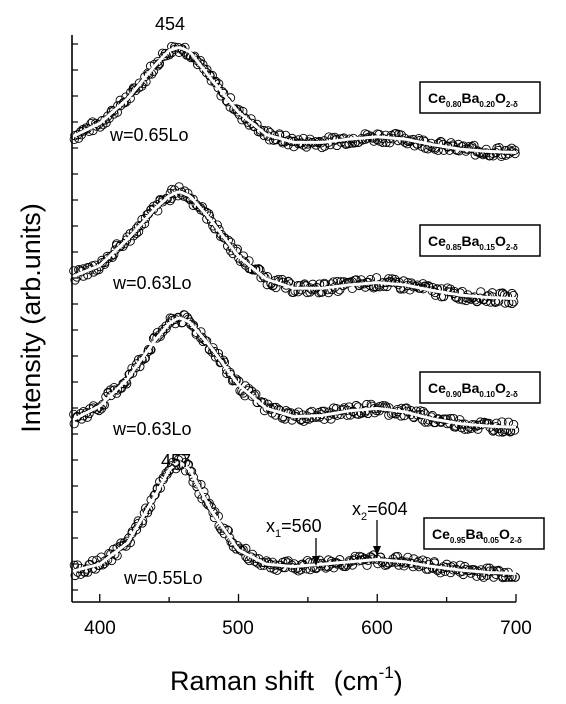 The height and width of the screenshot is (704, 566). Describe the element at coordinates (386, 672) in the screenshot. I see `x-axis-unit-sup: -1` at that location.